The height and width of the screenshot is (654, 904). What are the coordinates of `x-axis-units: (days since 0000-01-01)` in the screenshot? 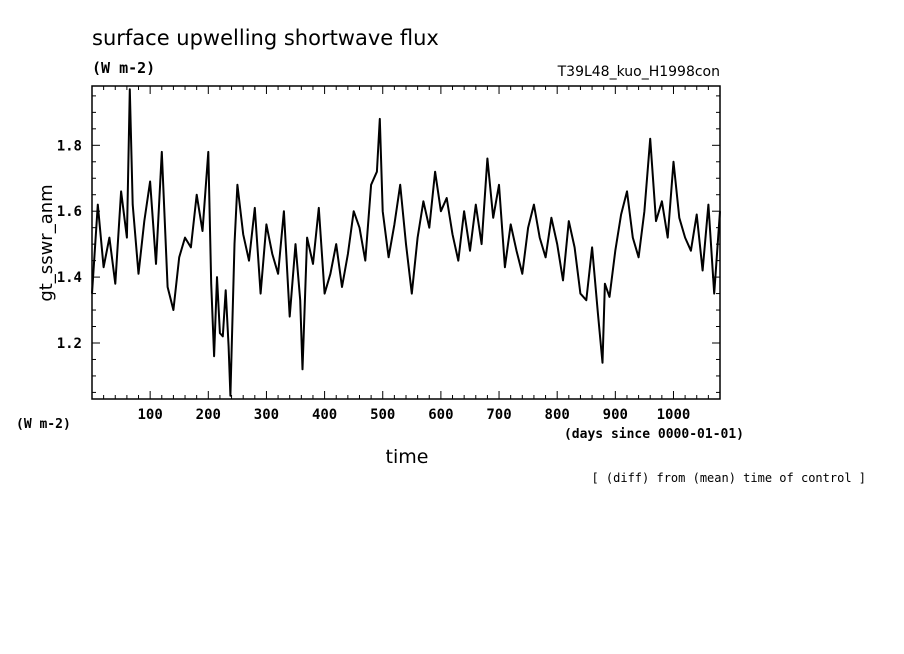 It's located at (654, 434).